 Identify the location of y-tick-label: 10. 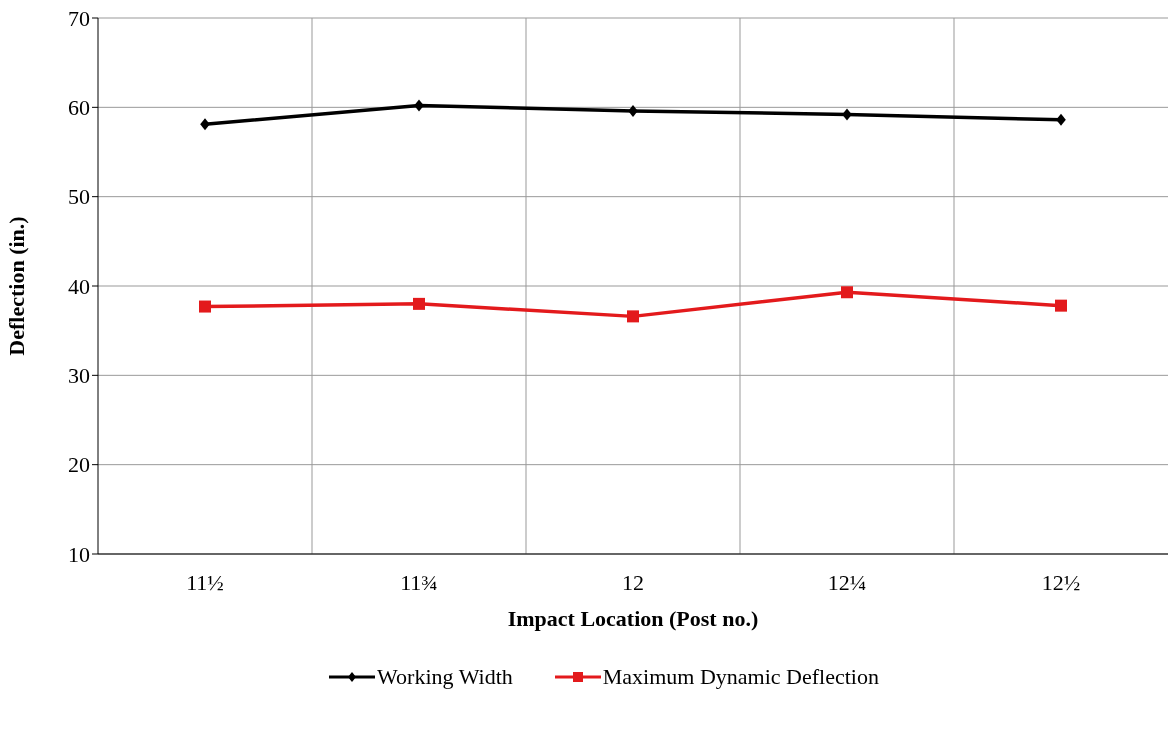
(79, 554).